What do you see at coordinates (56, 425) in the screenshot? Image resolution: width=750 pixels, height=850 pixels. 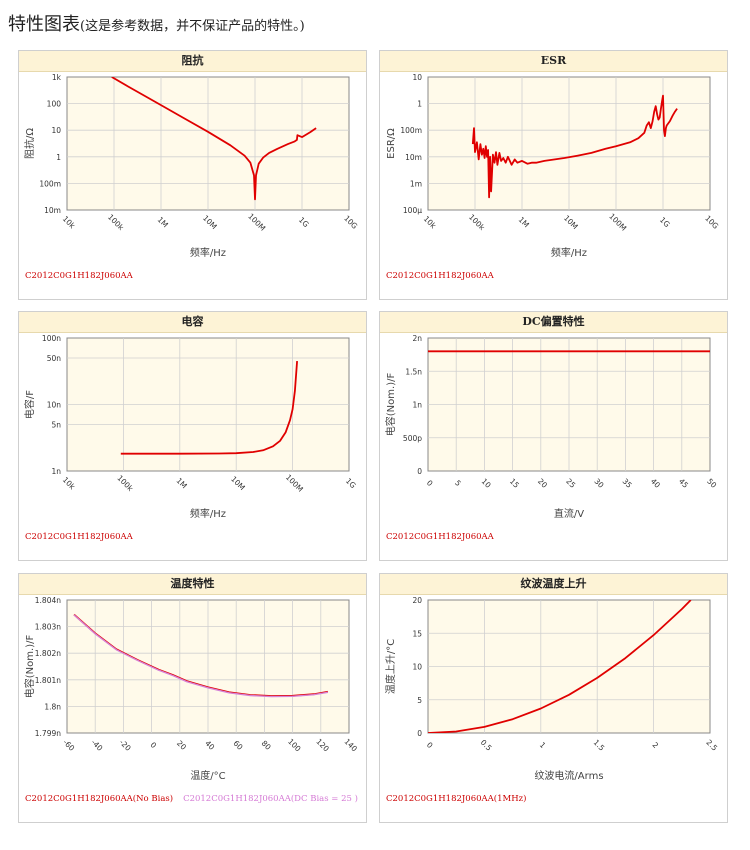 I see `y-tick-label: 5n` at bounding box center [56, 425].